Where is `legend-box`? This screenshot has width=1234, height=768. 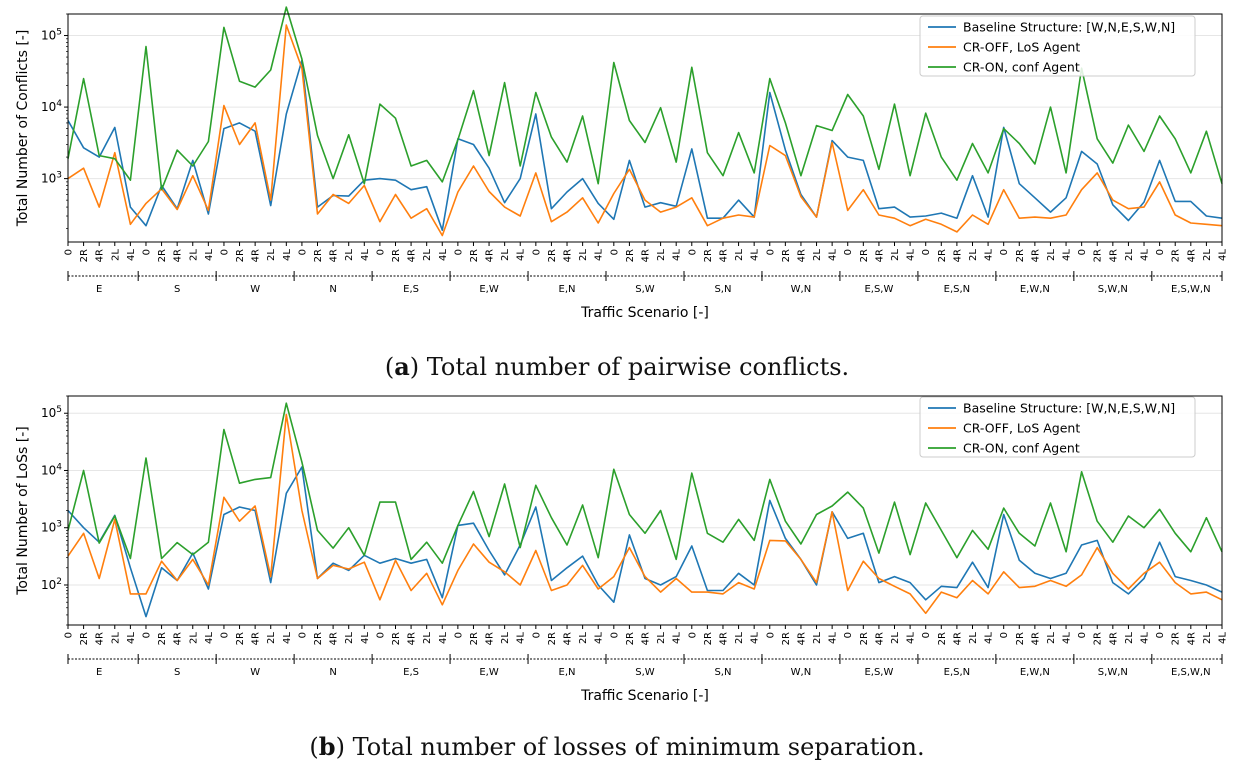 legend-box is located at coordinates (1057, 427).